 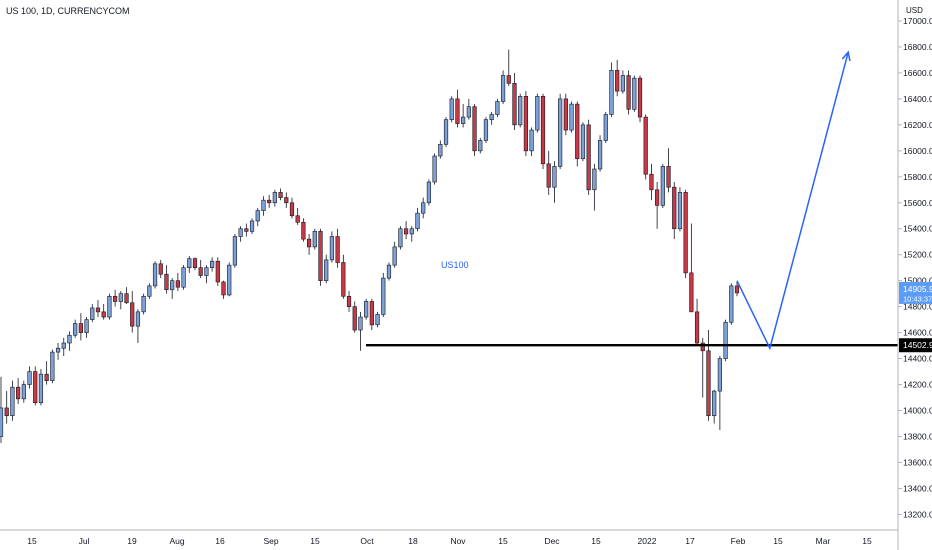 What do you see at coordinates (917, 411) in the screenshot?
I see `y-tick-label: 14000.0` at bounding box center [917, 411].